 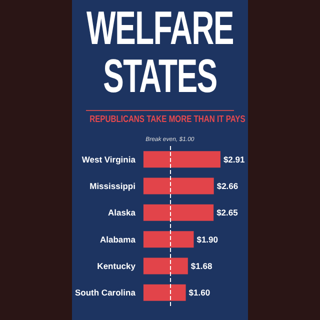 I want to click on y-tick-label: Alaska, so click(x=122, y=213).